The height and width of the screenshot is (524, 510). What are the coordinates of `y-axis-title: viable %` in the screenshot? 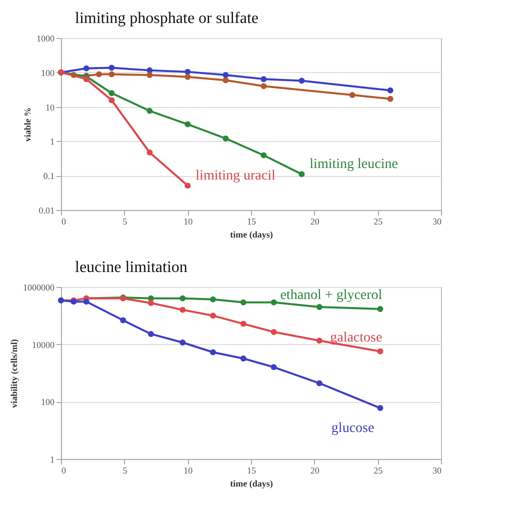 It's located at (27, 124).